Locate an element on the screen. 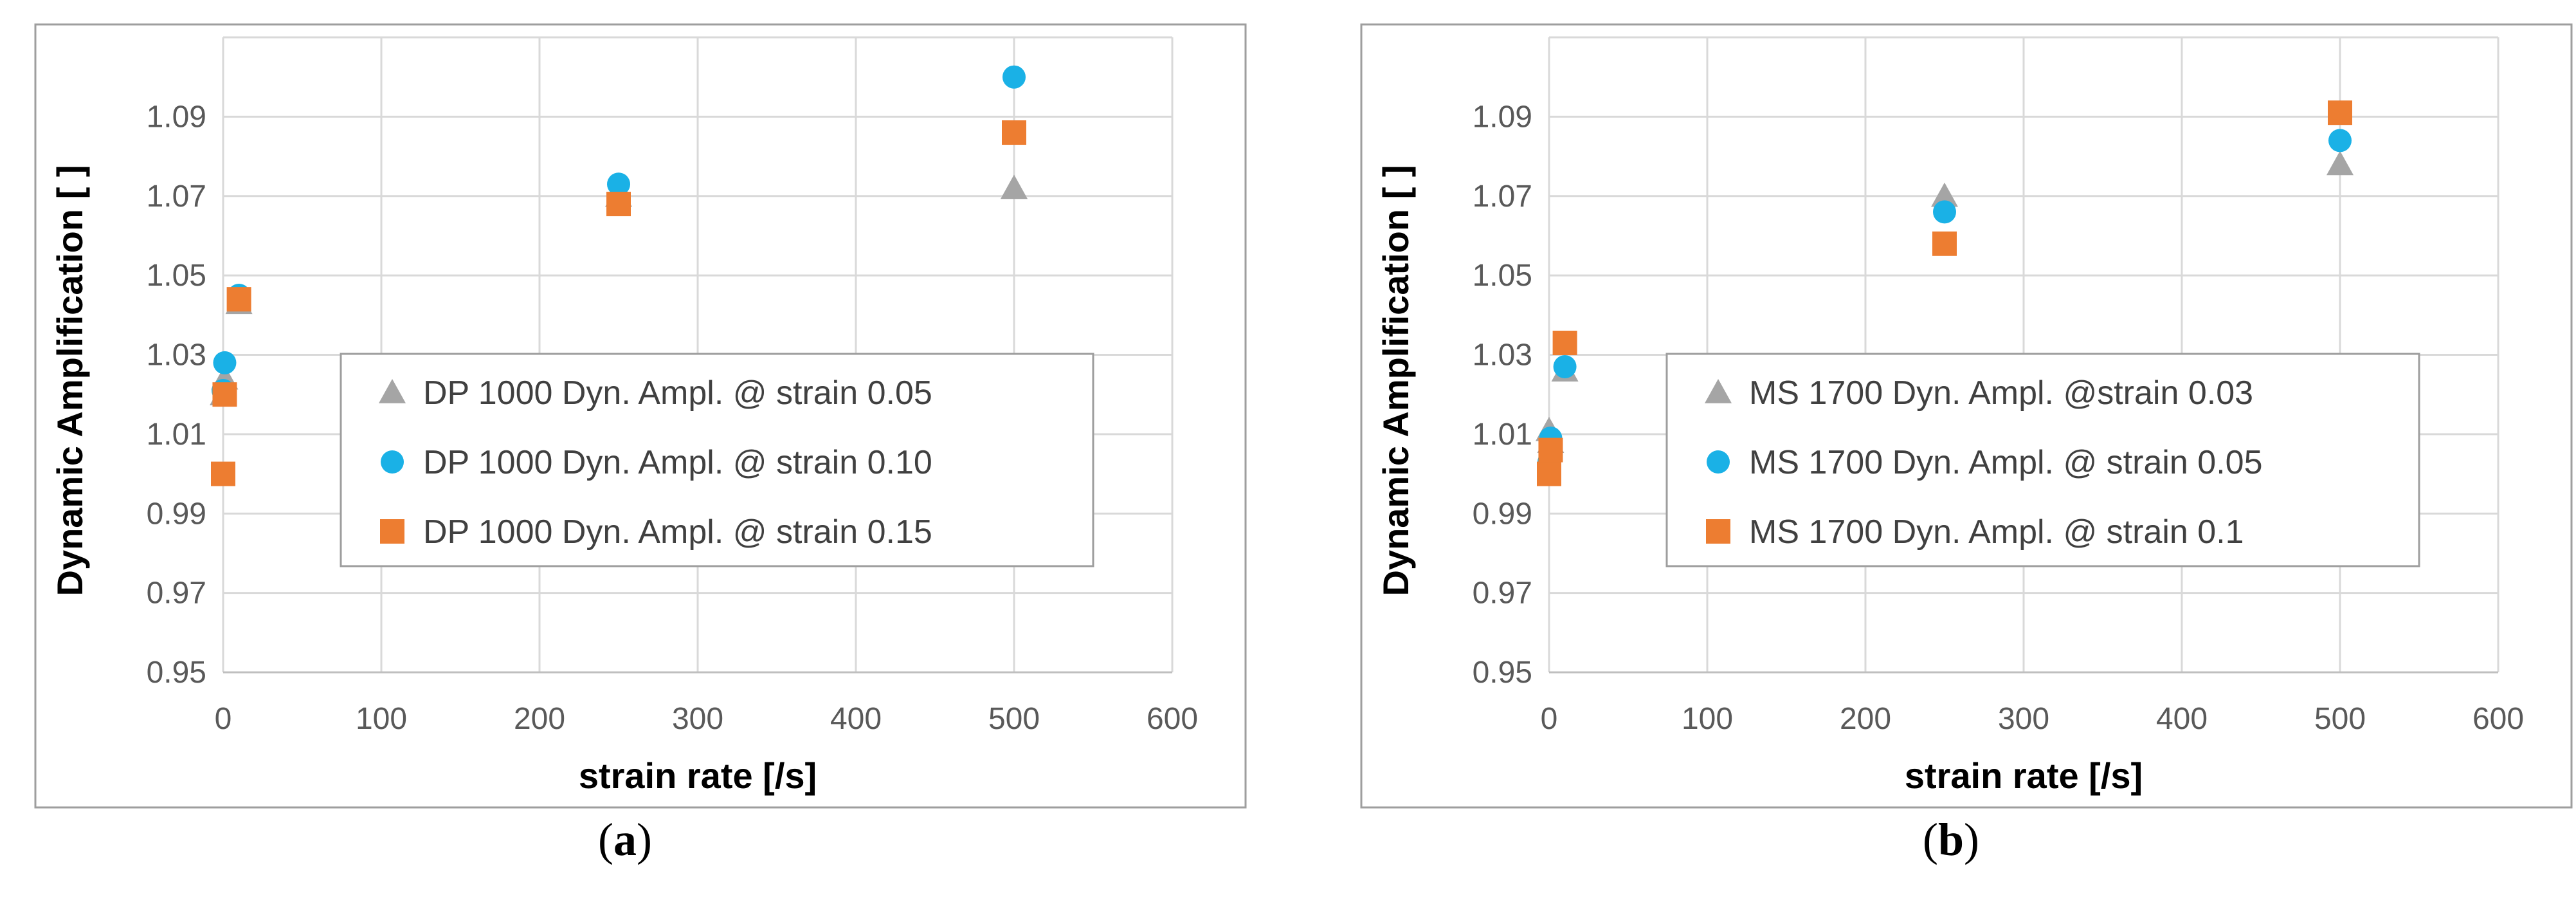 The image size is (2576, 902). panel-label-b: b is located at coordinates (1950, 840).